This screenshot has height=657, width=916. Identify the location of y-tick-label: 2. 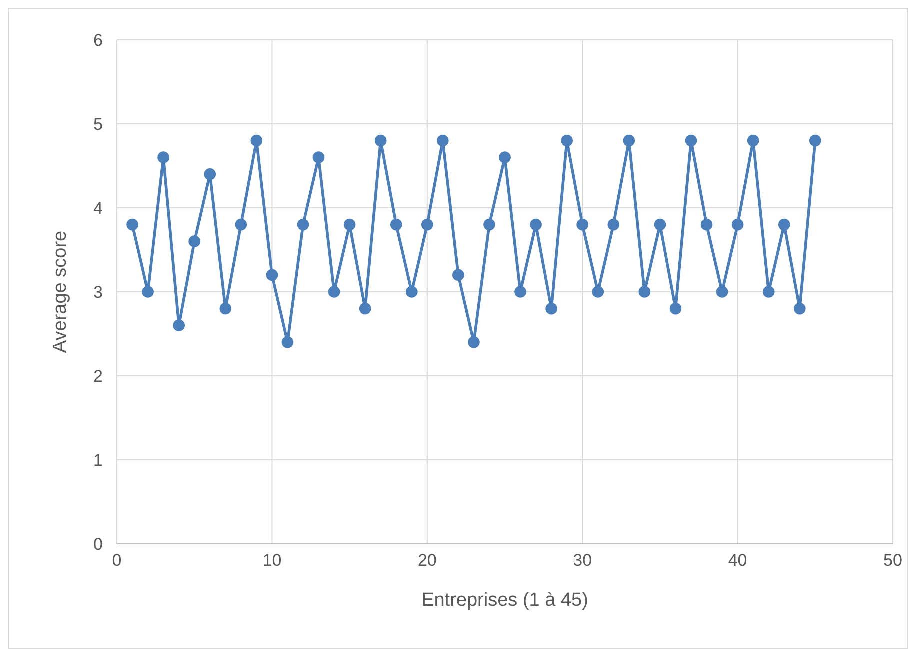
(98, 376).